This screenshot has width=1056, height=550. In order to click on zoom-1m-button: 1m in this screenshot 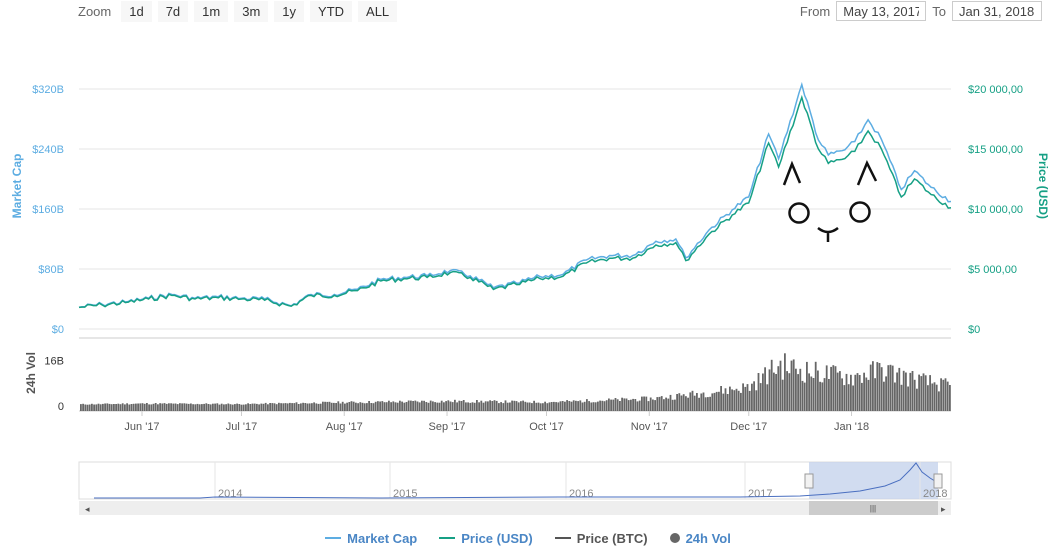, I will do `click(211, 11)`.